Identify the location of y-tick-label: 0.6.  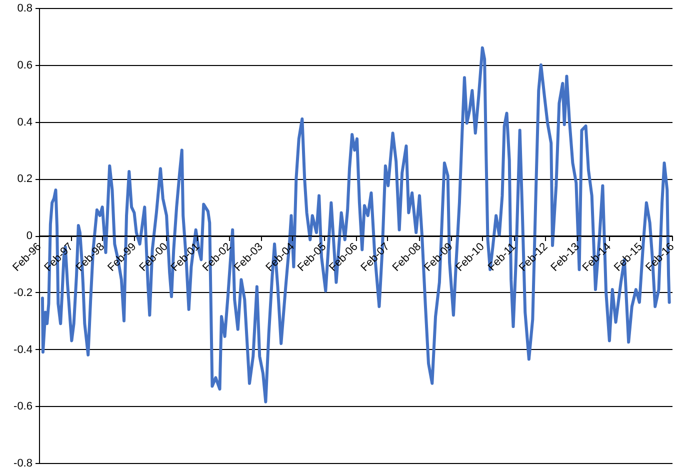
(24, 65).